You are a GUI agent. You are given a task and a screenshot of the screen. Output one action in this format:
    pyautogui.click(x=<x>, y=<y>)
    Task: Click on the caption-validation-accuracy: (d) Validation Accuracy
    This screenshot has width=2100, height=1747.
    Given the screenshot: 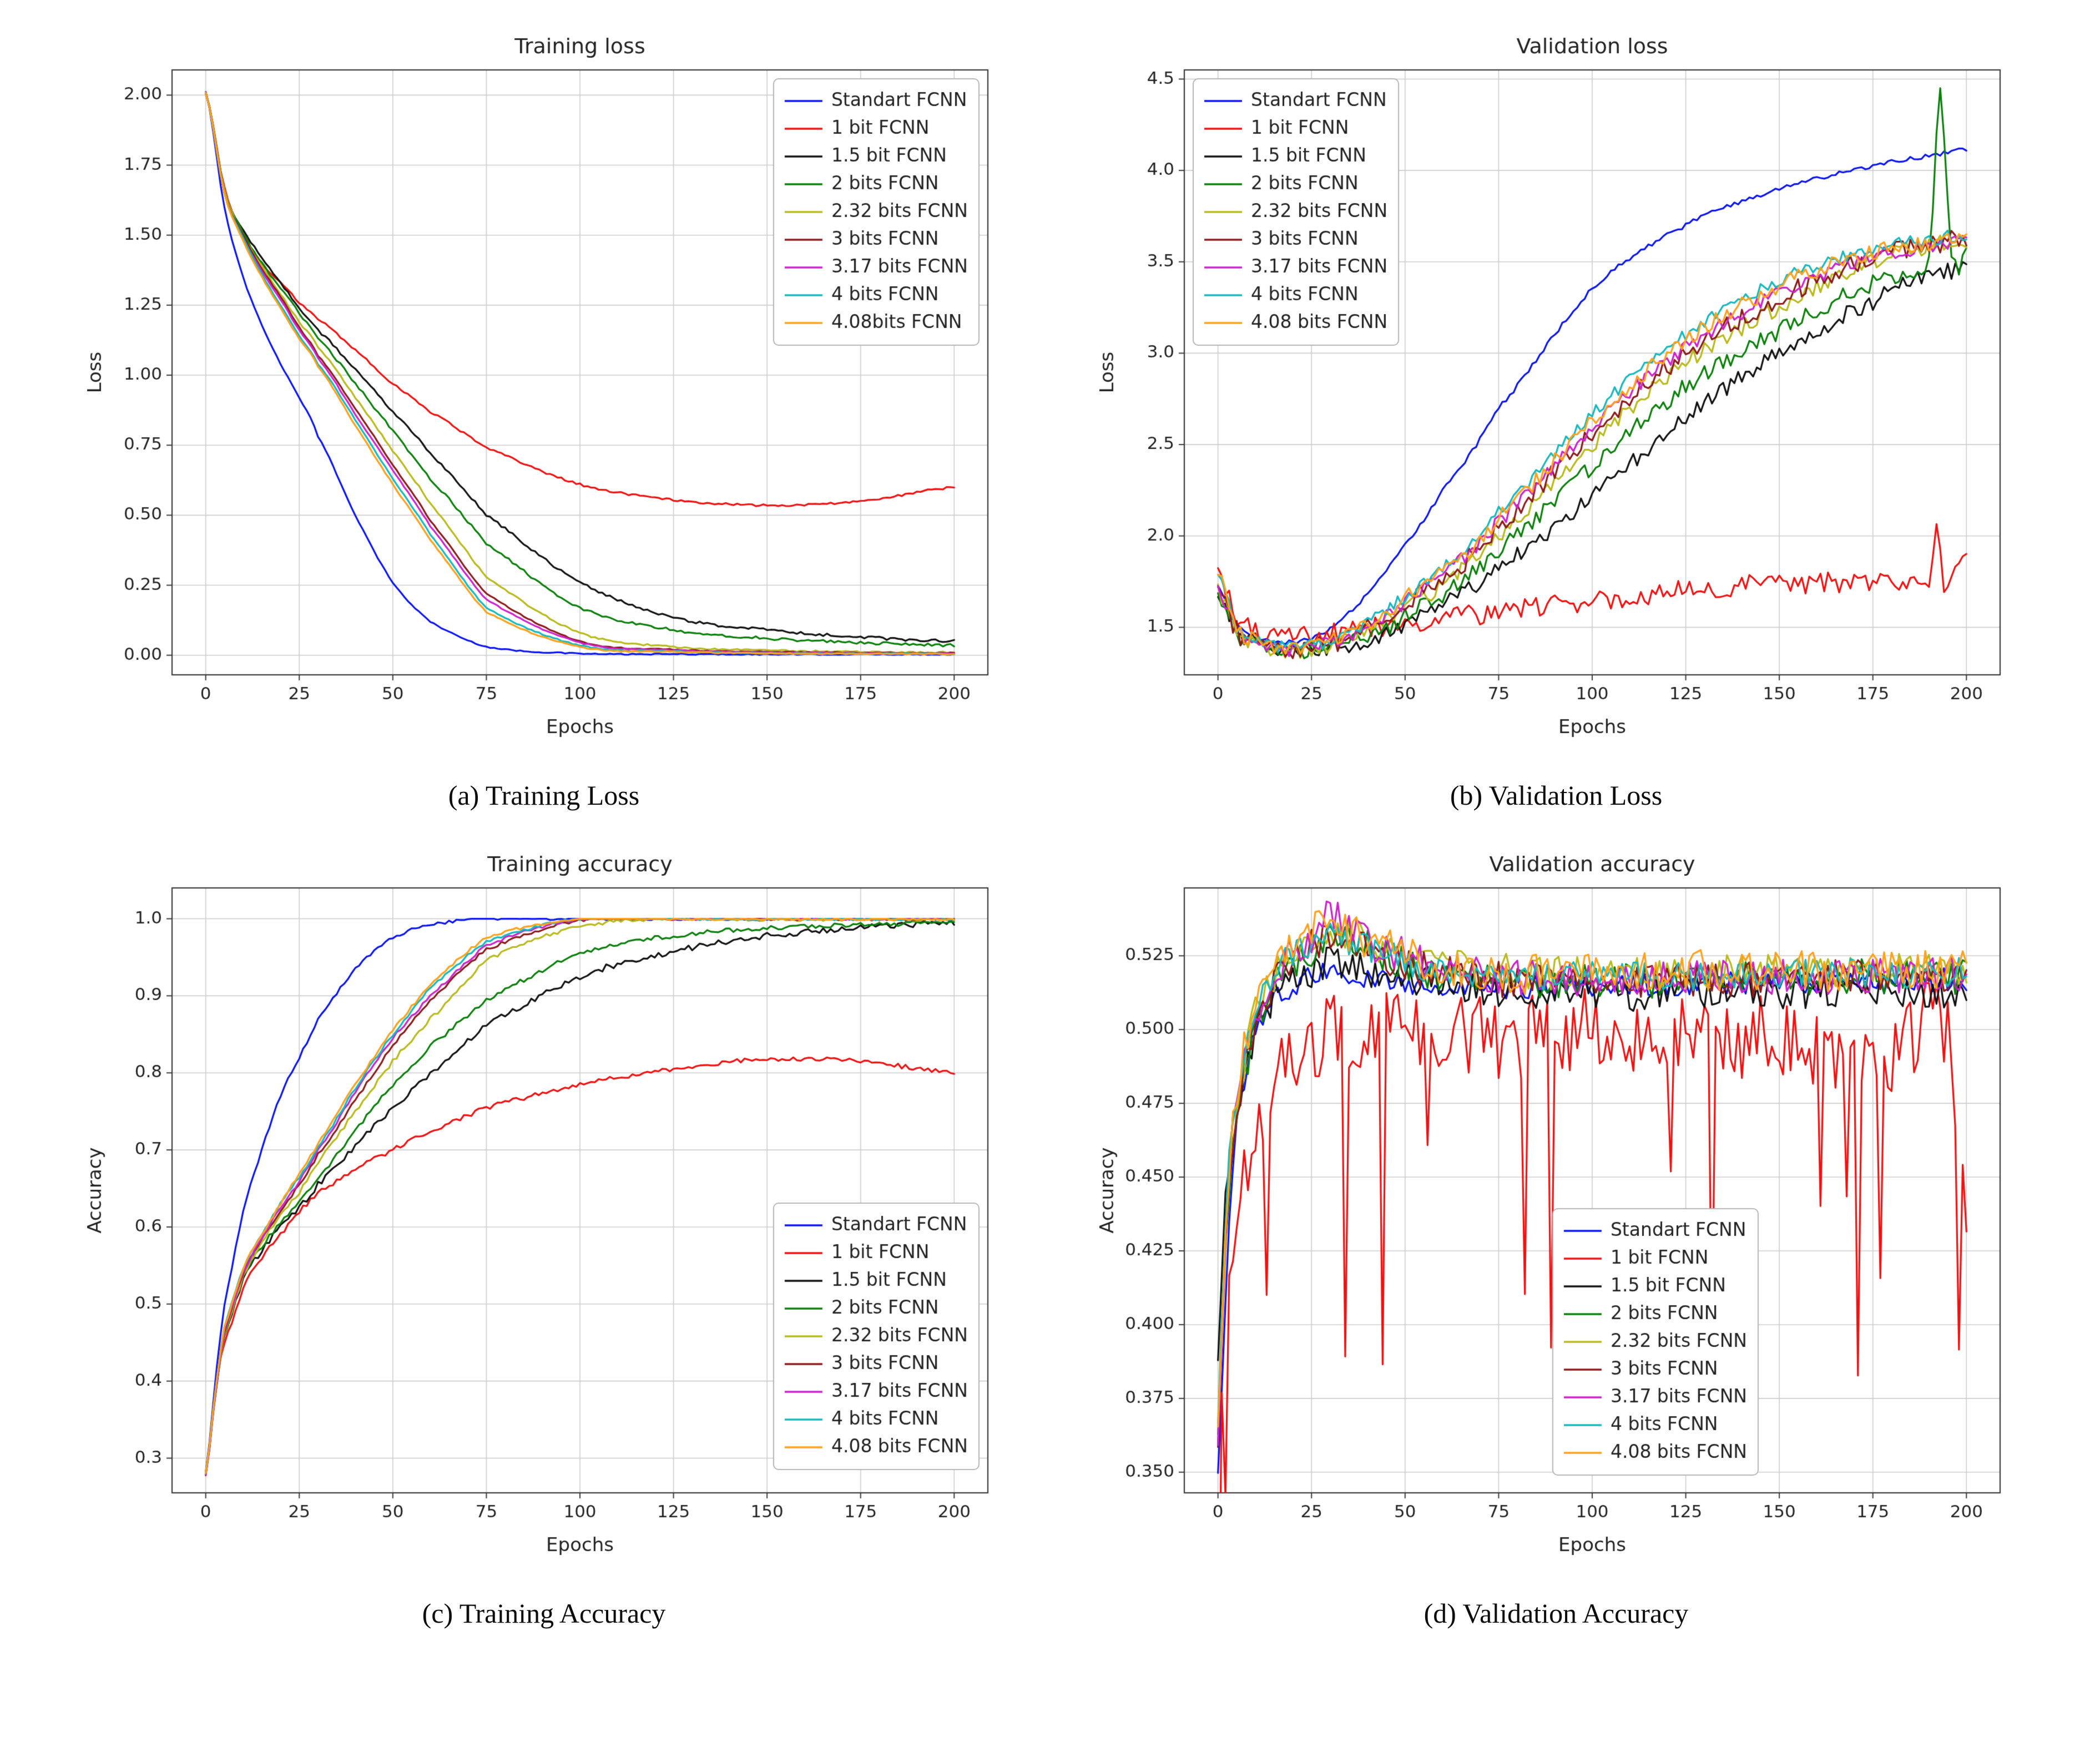 What is the action you would take?
    pyautogui.click(x=1556, y=1613)
    